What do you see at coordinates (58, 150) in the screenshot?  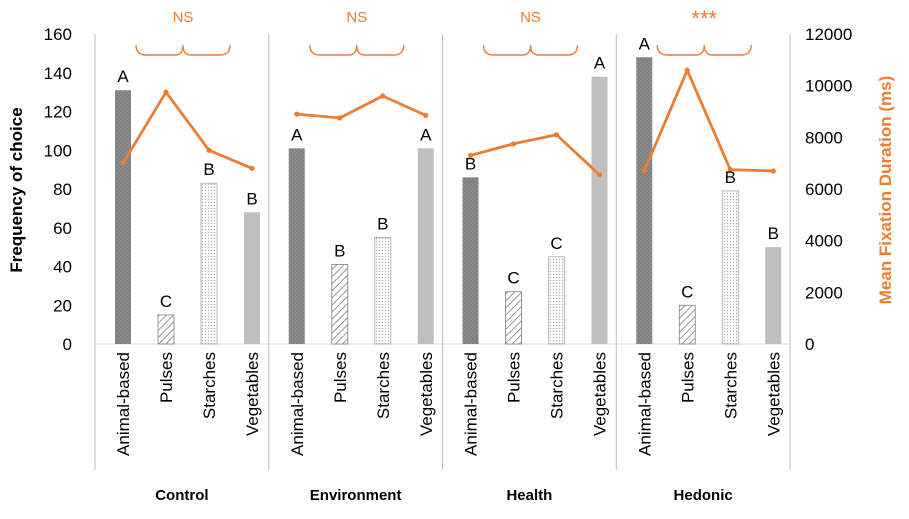 I see `y-tick-label: 100` at bounding box center [58, 150].